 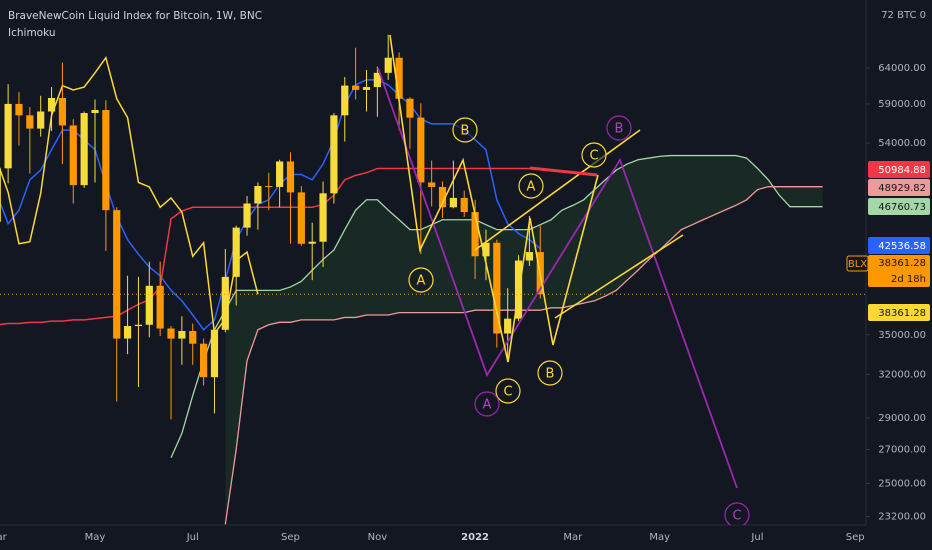 I want to click on y-tick-label: 54000.00, so click(x=902, y=143).